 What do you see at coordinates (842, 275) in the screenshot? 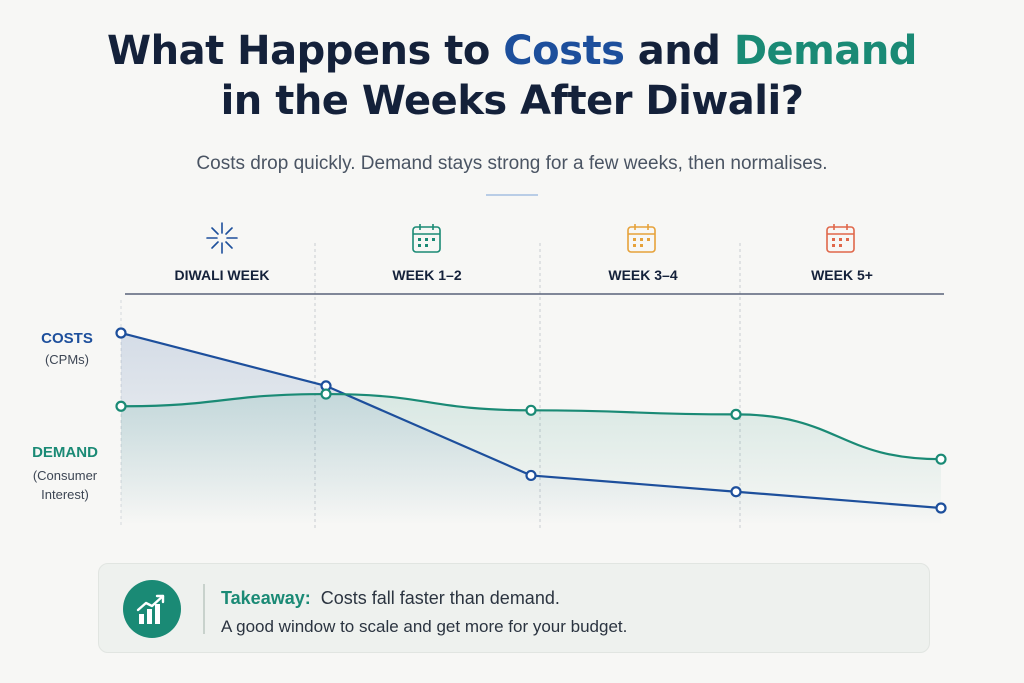
I see `phase-label-week-5: WEEK 5+` at bounding box center [842, 275].